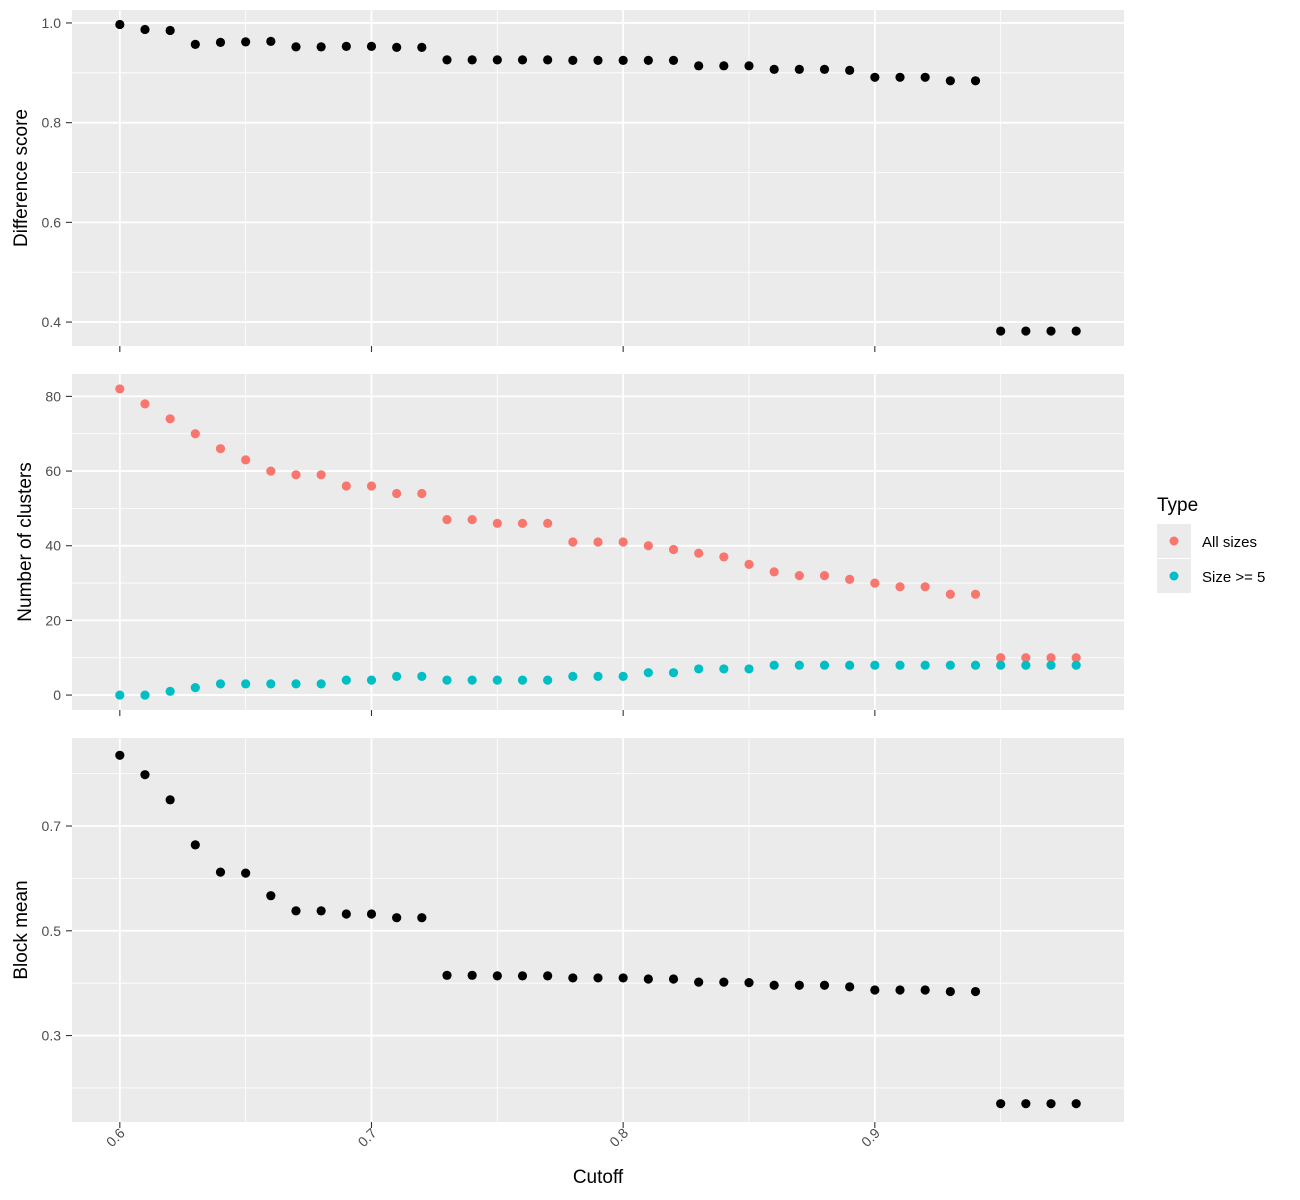 The height and width of the screenshot is (1200, 1300). What do you see at coordinates (57, 695) in the screenshot?
I see `y-tick-label: 0` at bounding box center [57, 695].